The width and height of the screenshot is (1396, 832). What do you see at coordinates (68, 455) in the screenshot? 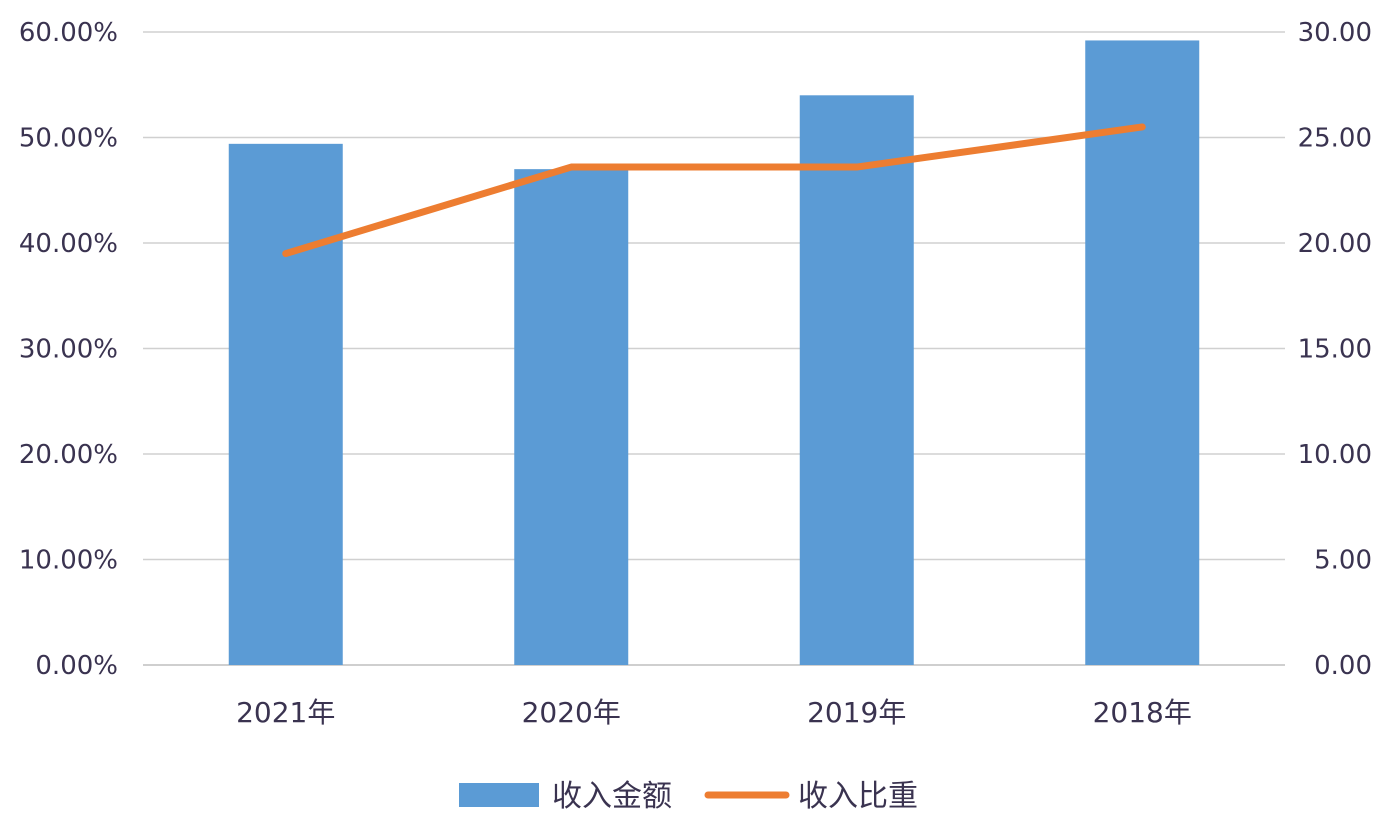
I see `left-tick-label: 20.00%` at bounding box center [68, 455].